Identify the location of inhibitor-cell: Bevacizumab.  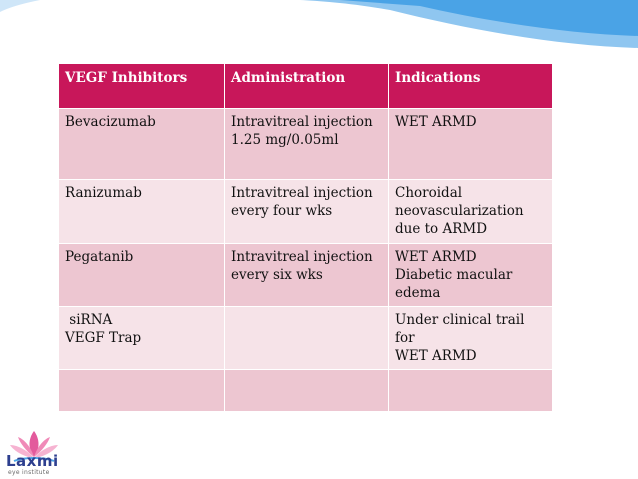
(141, 144).